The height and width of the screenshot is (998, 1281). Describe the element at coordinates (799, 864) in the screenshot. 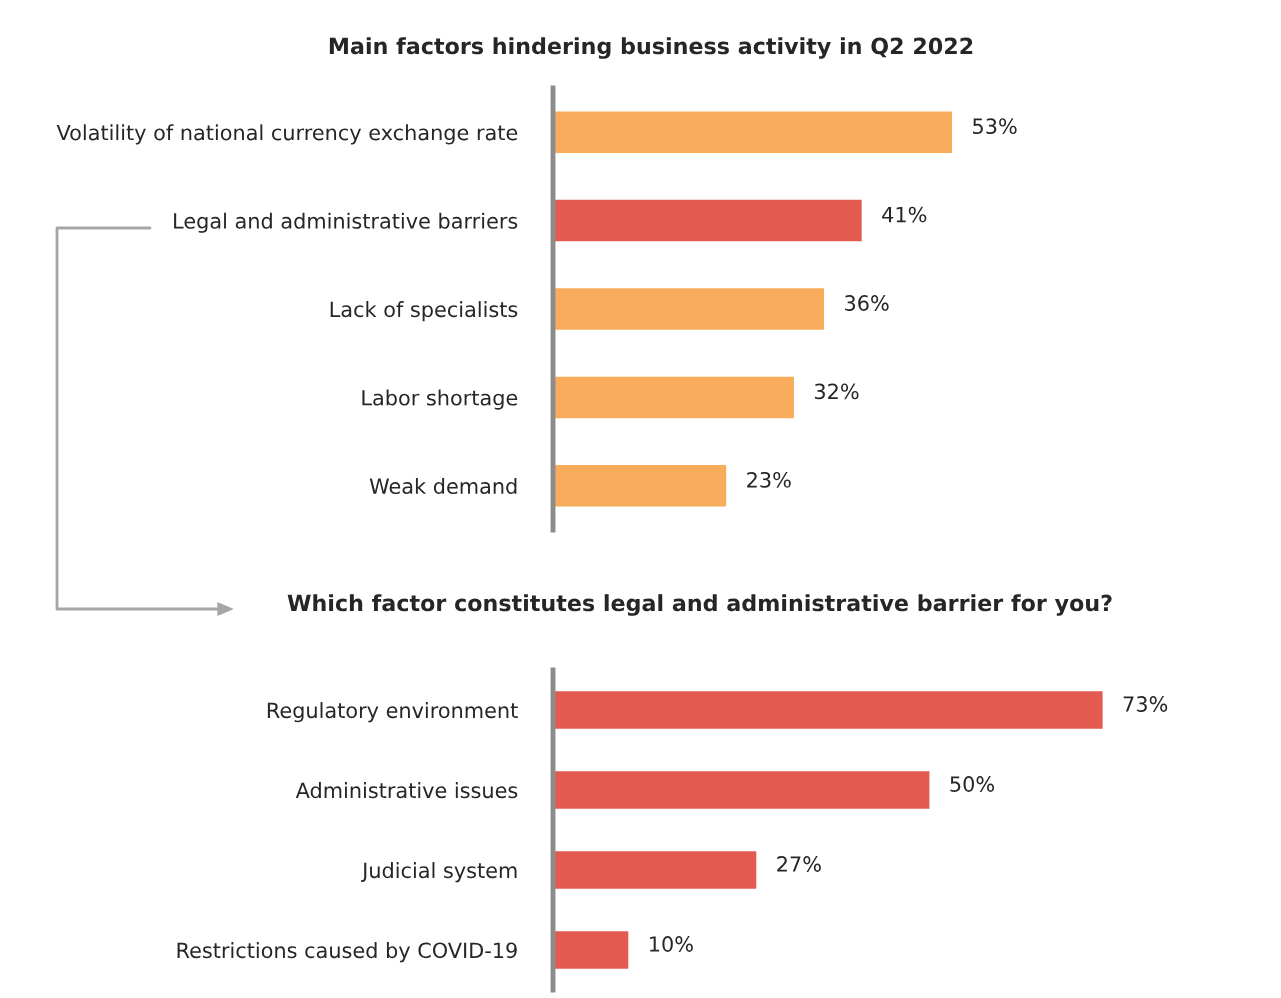

I see `data-label: 27%` at that location.